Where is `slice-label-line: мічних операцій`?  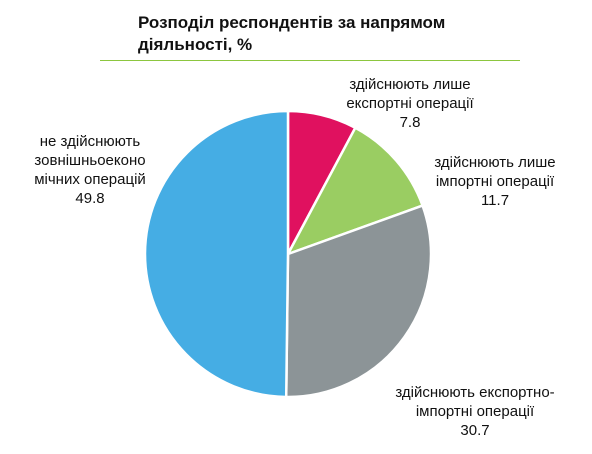 slice-label-line: мічних операцій is located at coordinates (90, 179).